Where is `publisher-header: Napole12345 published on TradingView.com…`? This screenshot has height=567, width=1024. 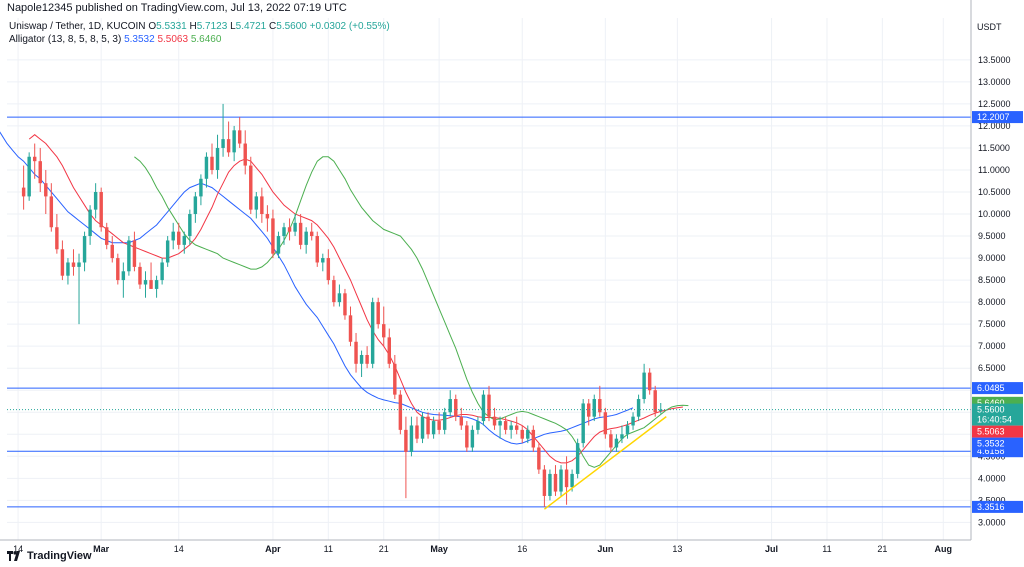 publisher-header: Napole12345 published on TradingView.com… is located at coordinates (177, 8).